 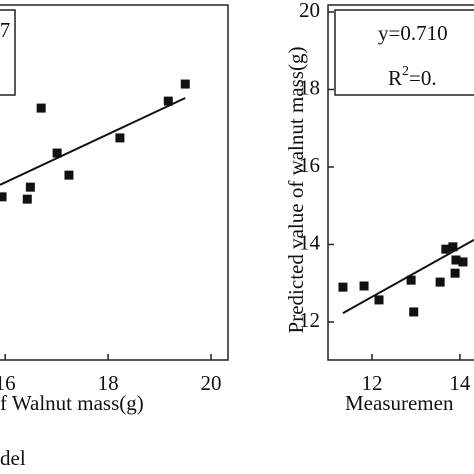 What do you see at coordinates (13, 458) in the screenshot?
I see `x-axis-label-line2: del` at bounding box center [13, 458].